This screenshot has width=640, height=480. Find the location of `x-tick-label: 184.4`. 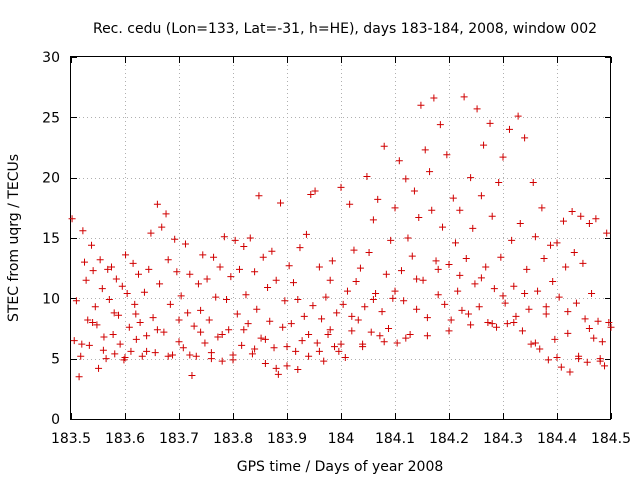

x-tick-label: 184.4 is located at coordinates (557, 439).